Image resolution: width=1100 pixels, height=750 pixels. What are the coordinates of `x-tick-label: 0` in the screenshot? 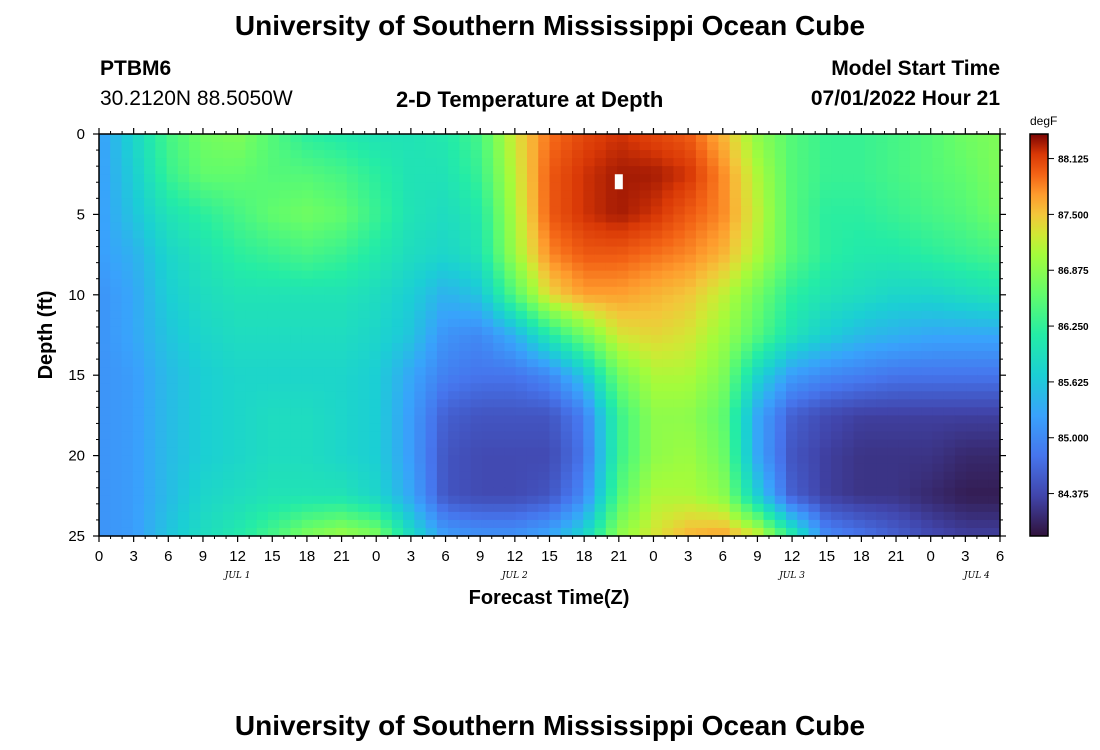 It's located at (376, 556).